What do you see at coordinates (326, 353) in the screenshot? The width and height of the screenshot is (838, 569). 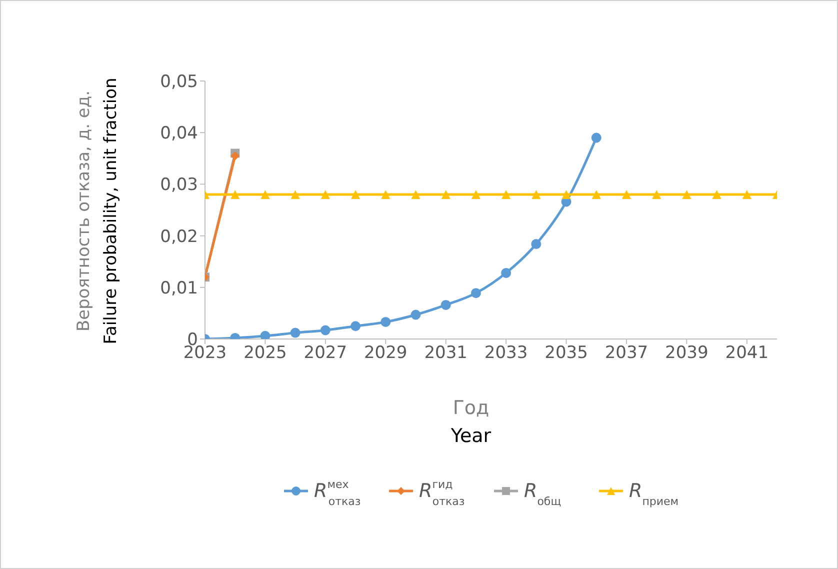 I see `x-tick-label: 2027` at bounding box center [326, 353].